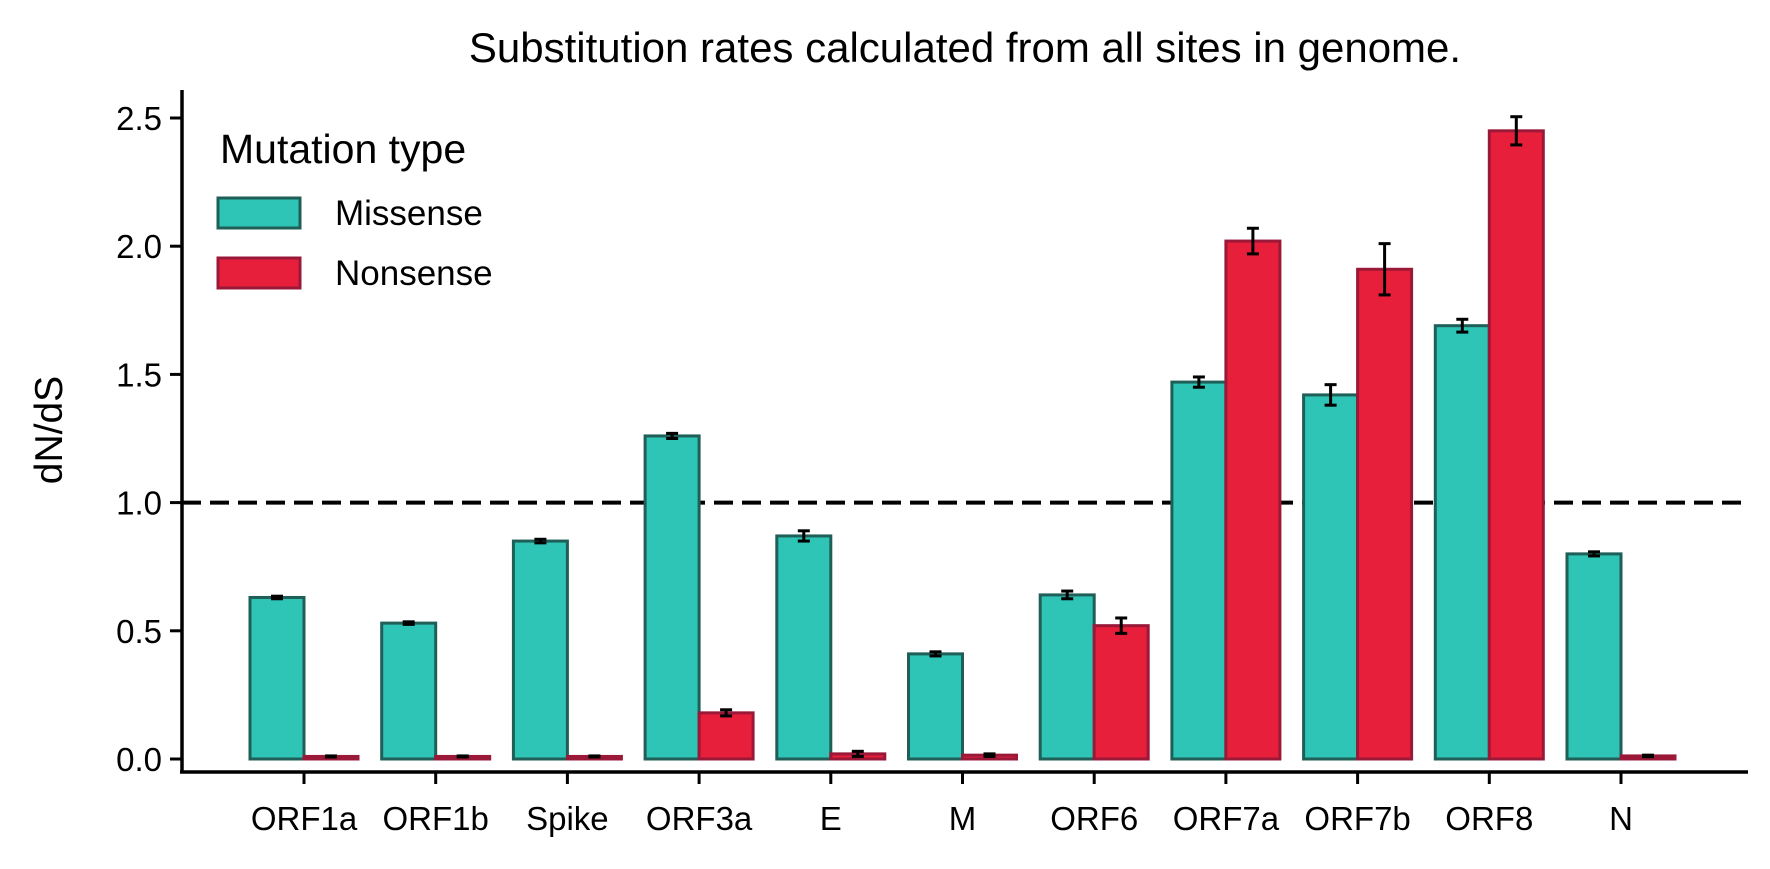 The width and height of the screenshot is (1770, 869). What do you see at coordinates (963, 818) in the screenshot?
I see `x-tick-label: M` at bounding box center [963, 818].